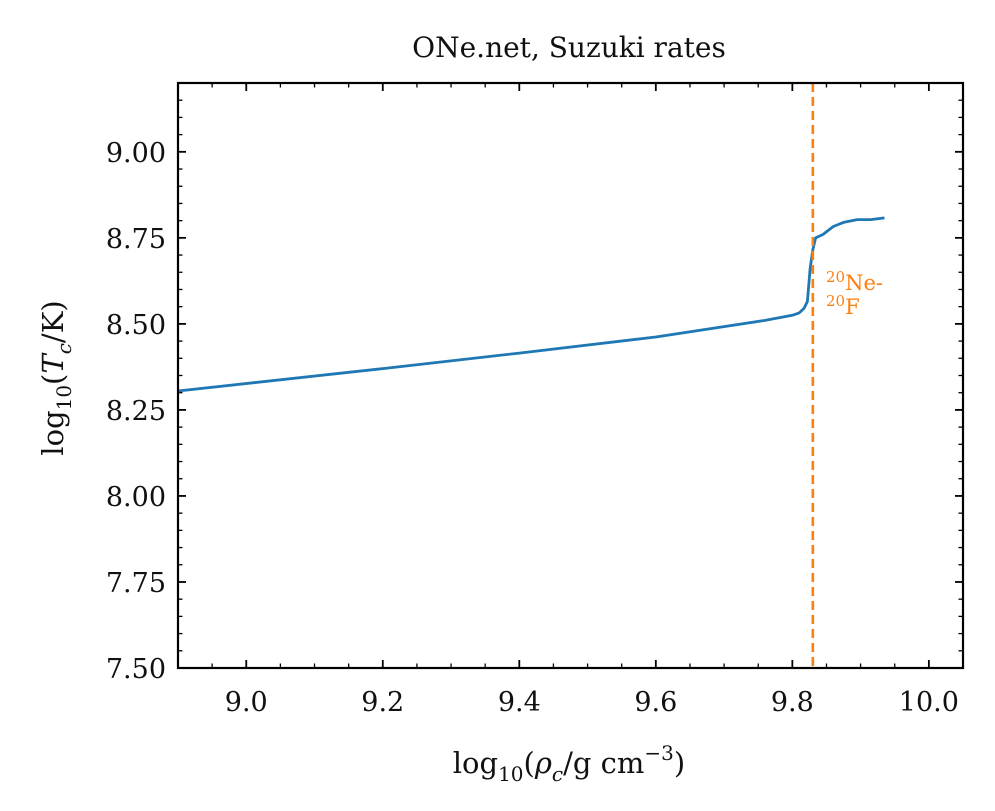 The width and height of the screenshot is (995, 811). I want to click on y-label-close: ), so click(53, 305).